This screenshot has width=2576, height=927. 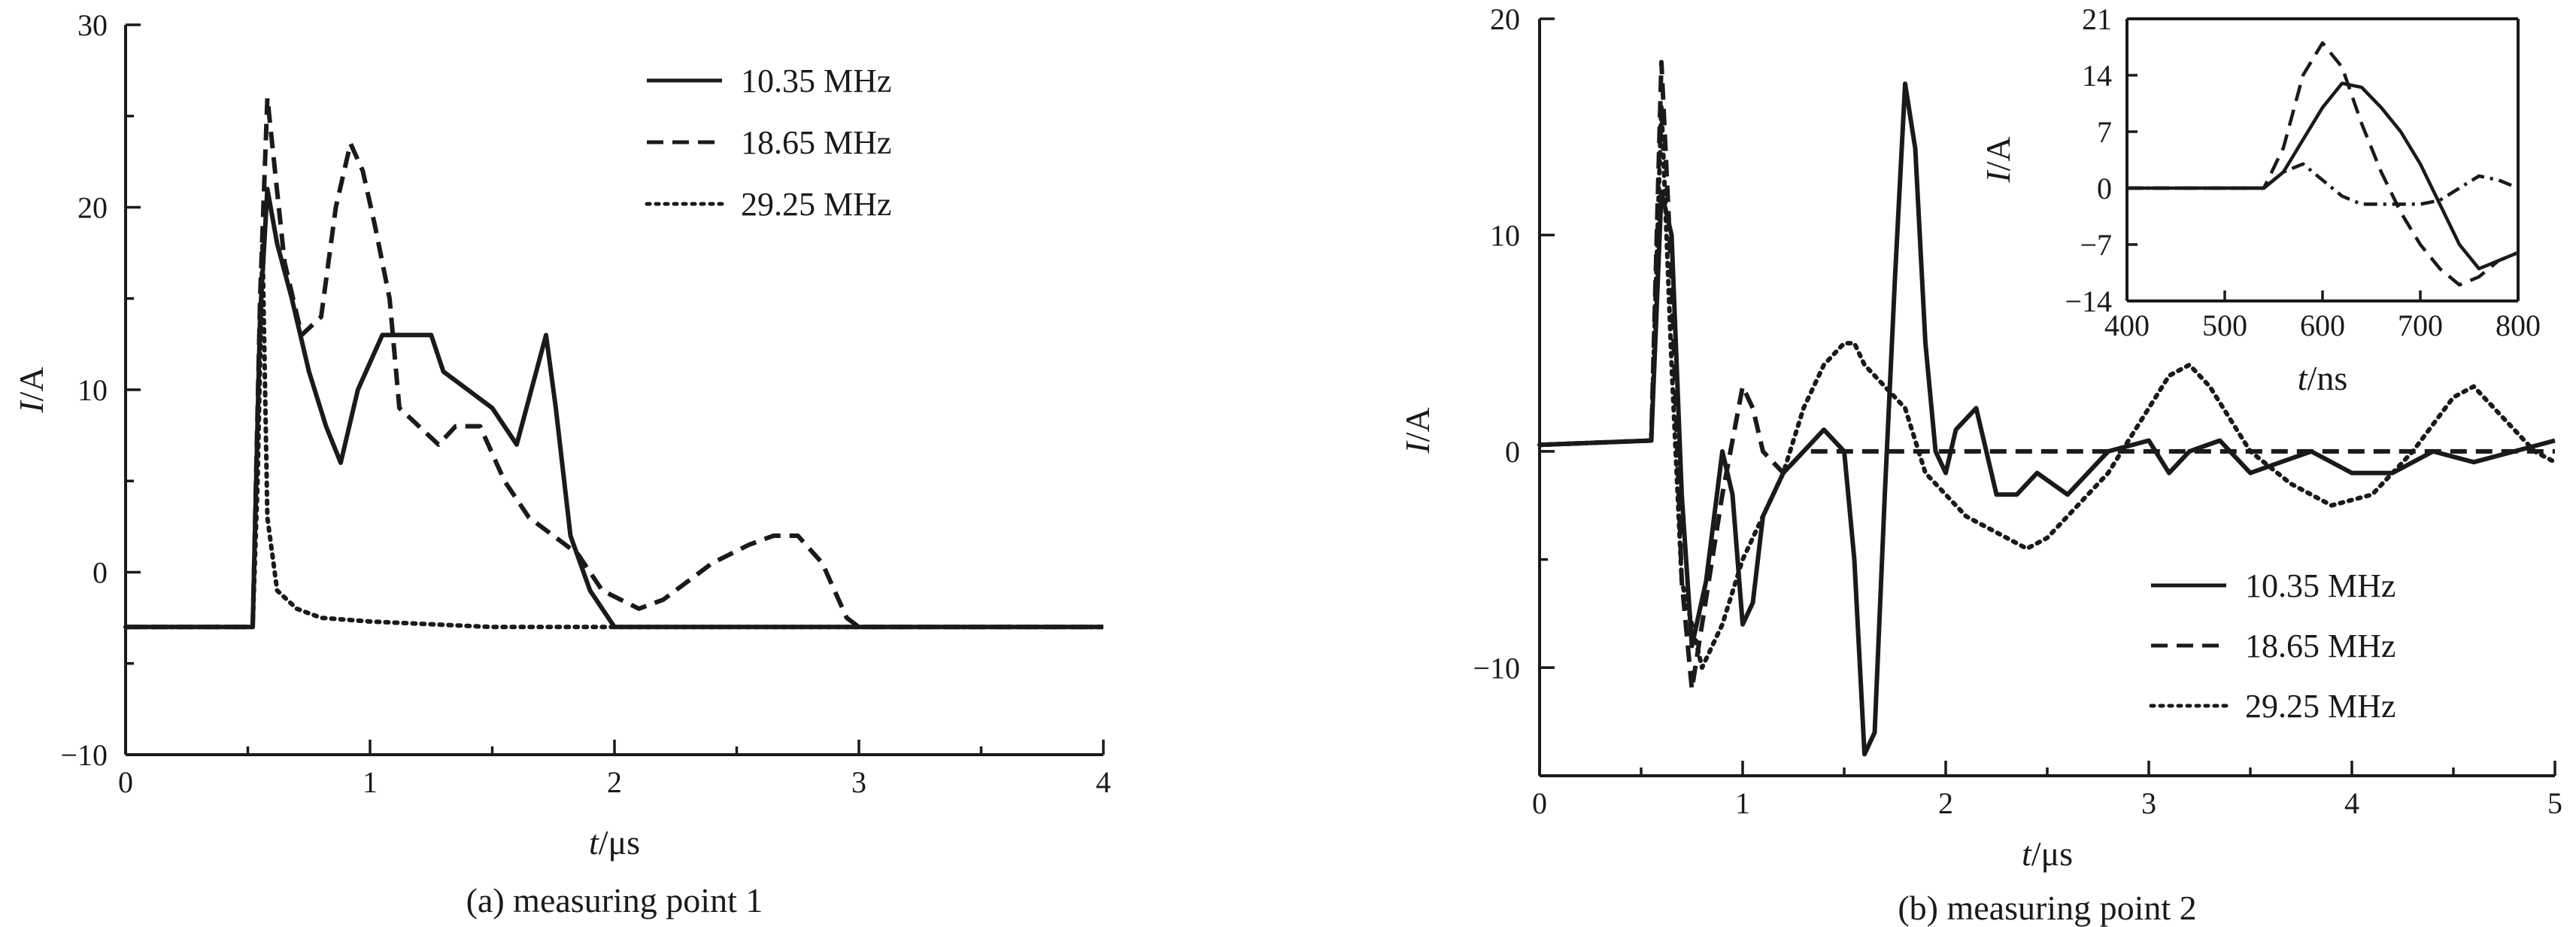 What do you see at coordinates (1539, 803) in the screenshot?
I see `panel-b-x-tick-label: 0` at bounding box center [1539, 803].